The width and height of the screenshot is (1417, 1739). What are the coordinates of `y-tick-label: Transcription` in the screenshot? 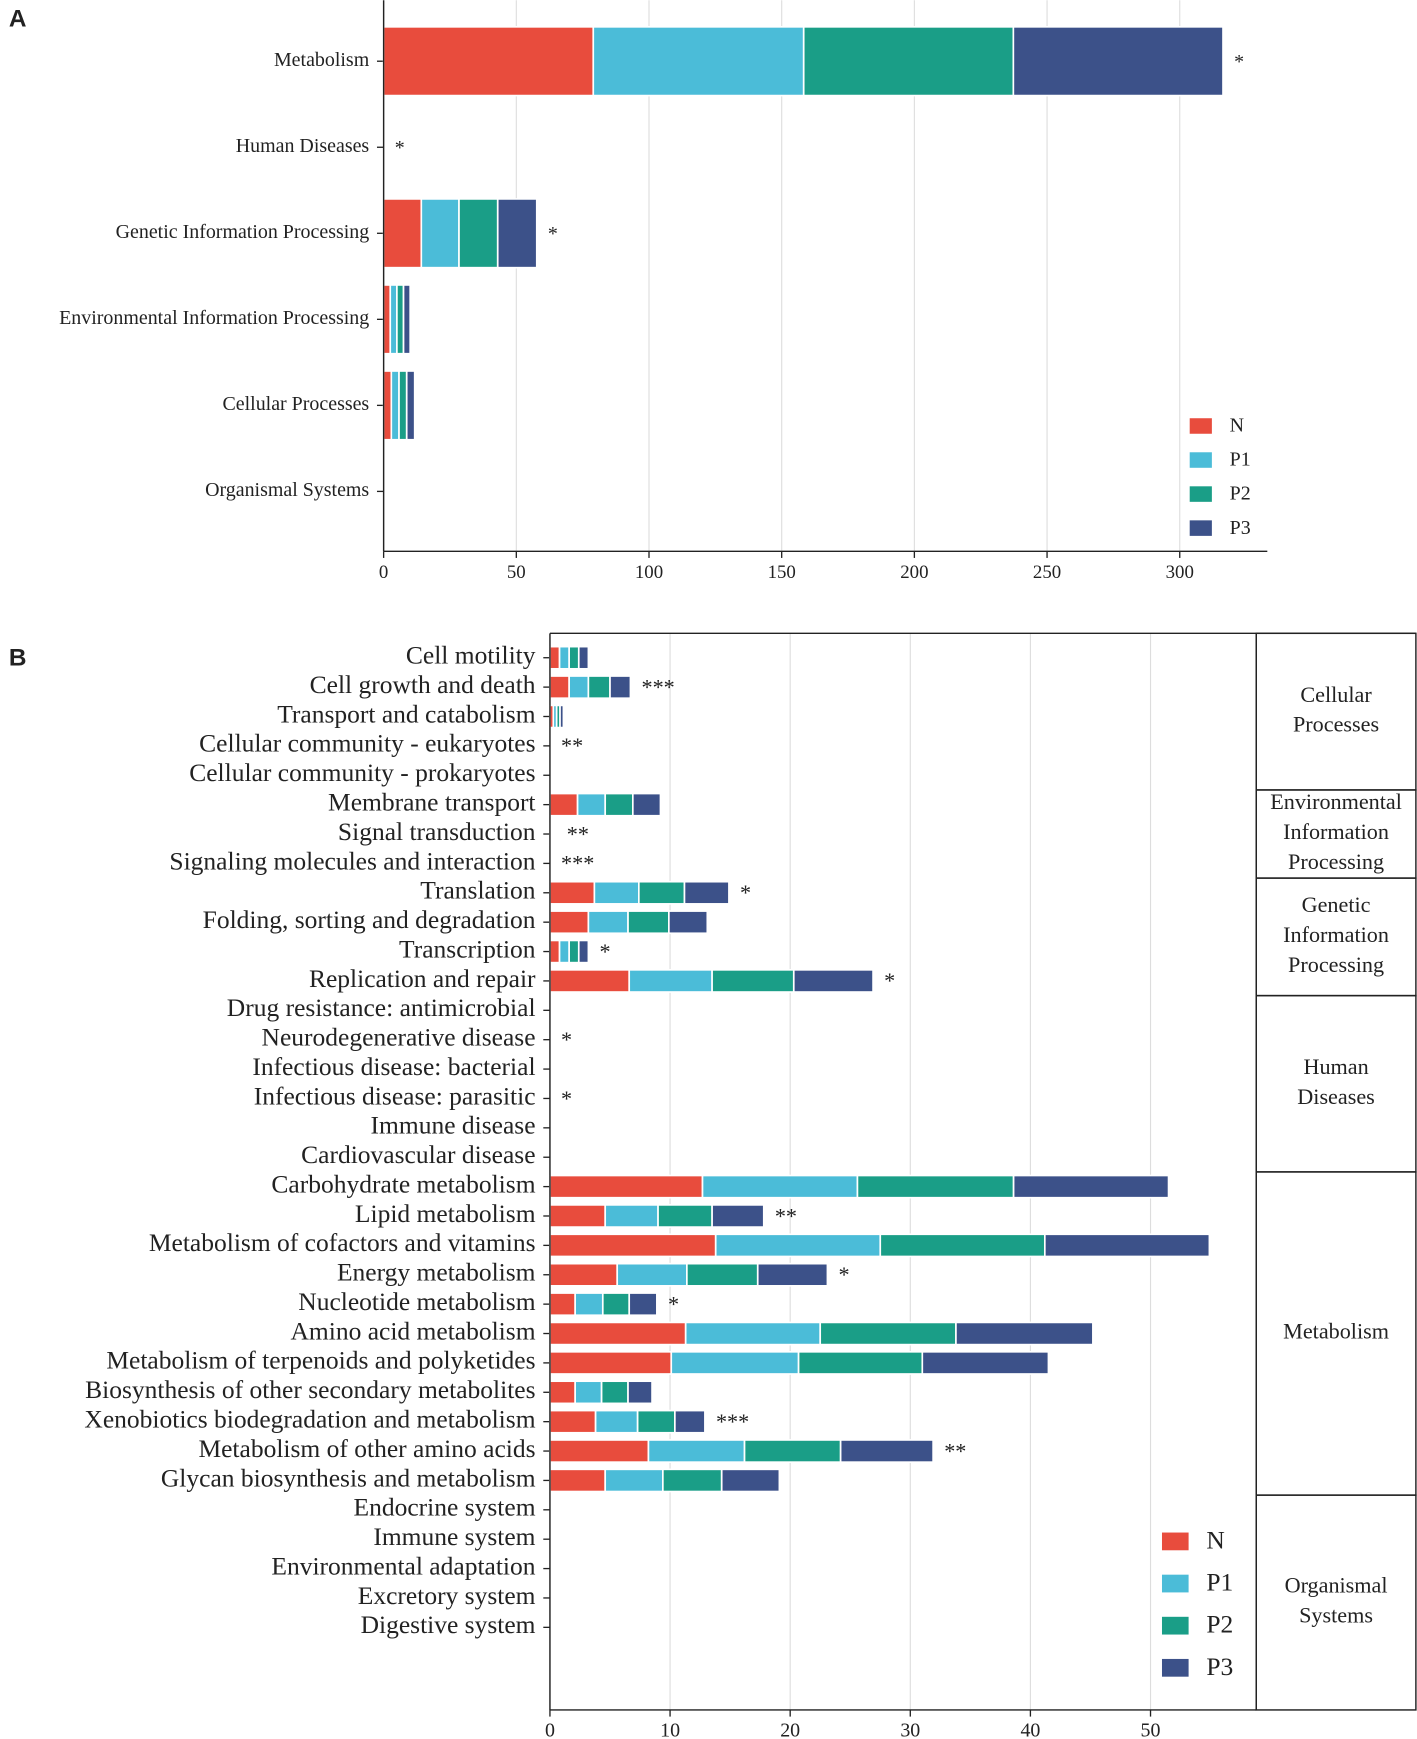 It's located at (467, 948).